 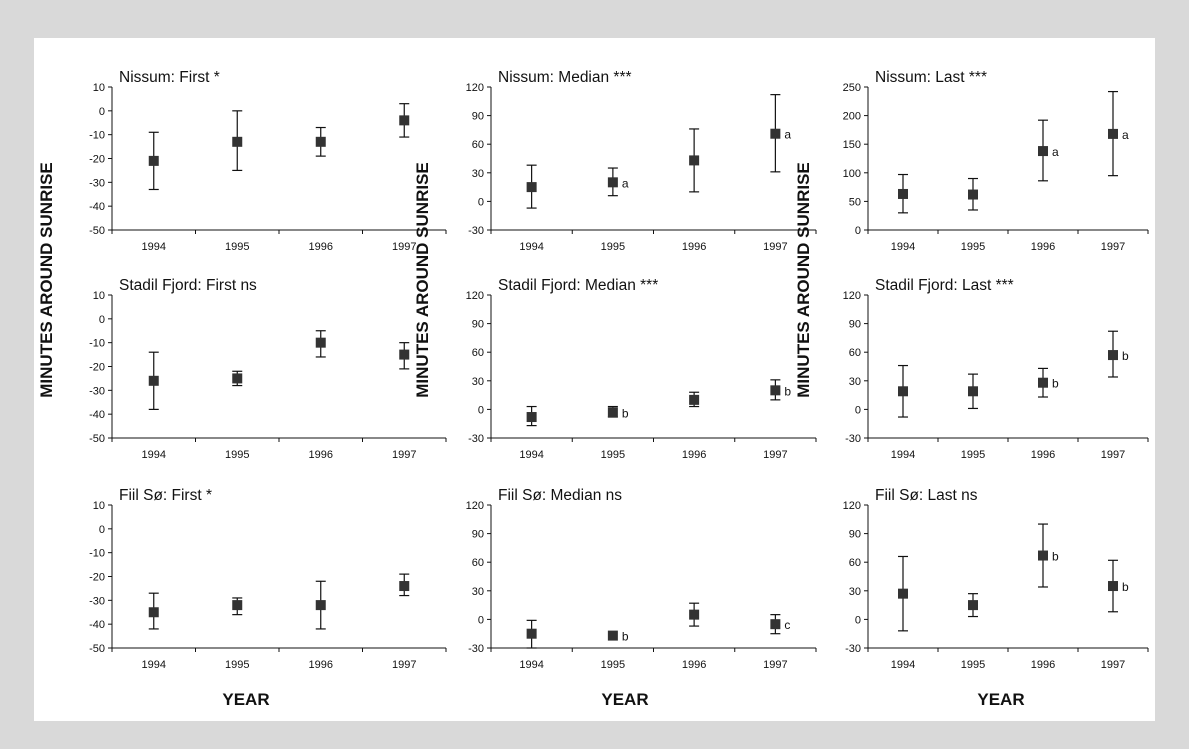 What do you see at coordinates (560, 495) in the screenshot?
I see `chart-title: Fiil Sø: Median ns` at bounding box center [560, 495].